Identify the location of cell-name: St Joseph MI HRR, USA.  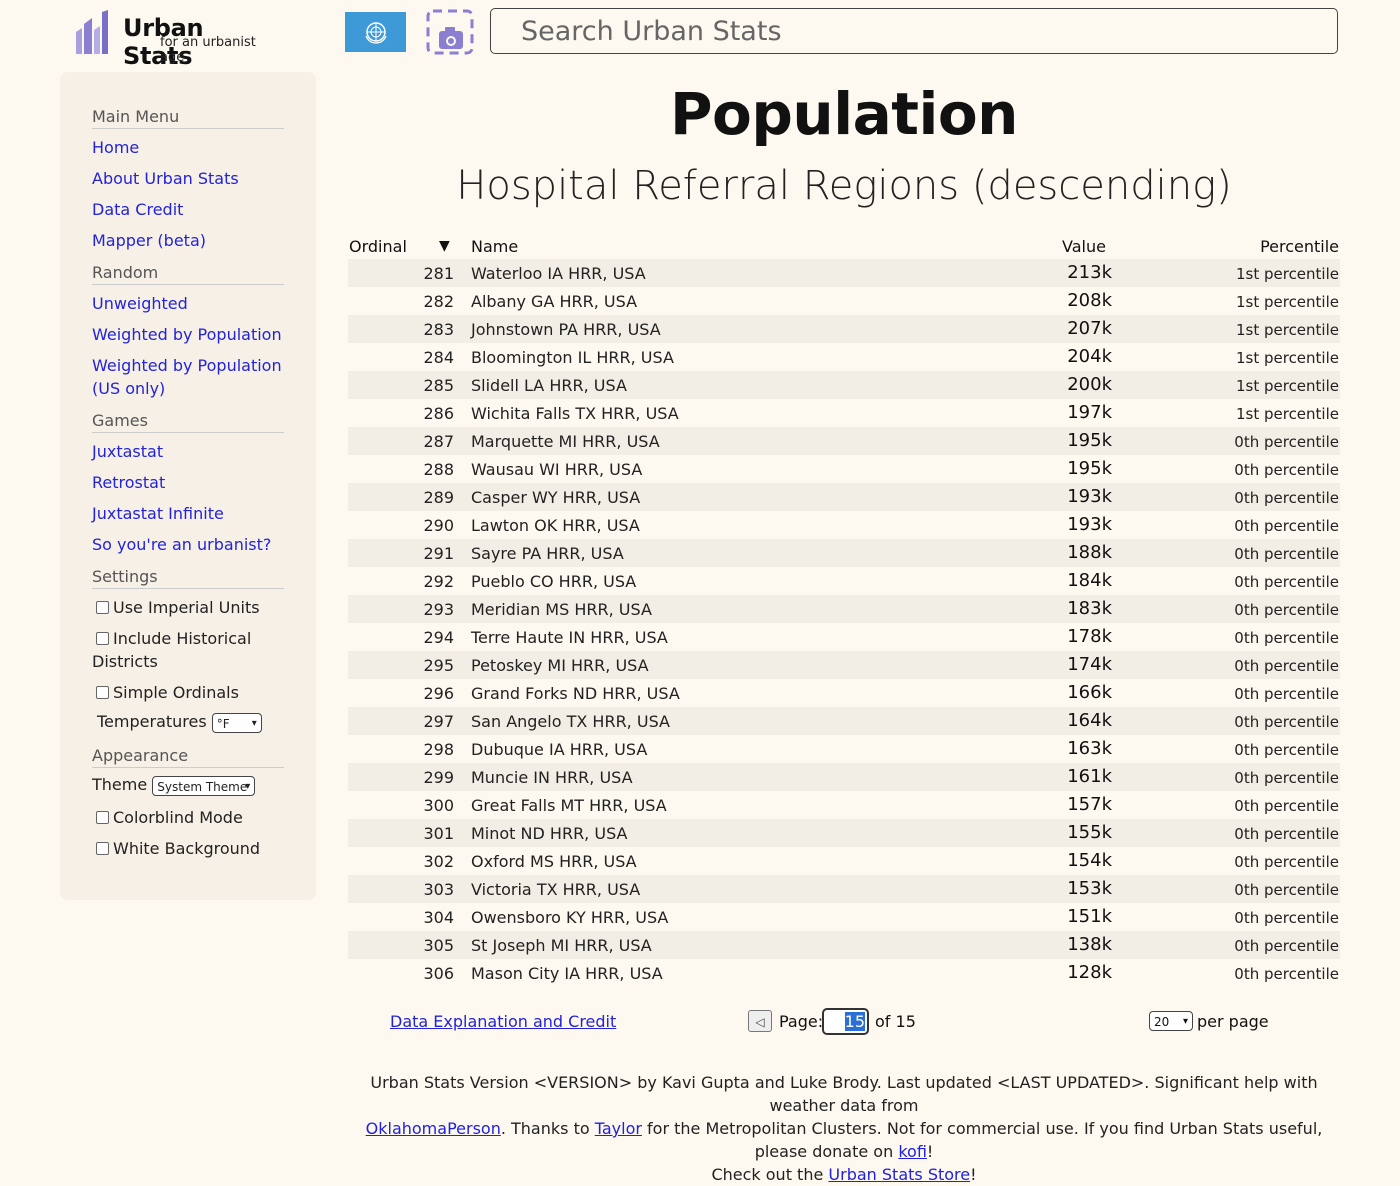
(561, 945).